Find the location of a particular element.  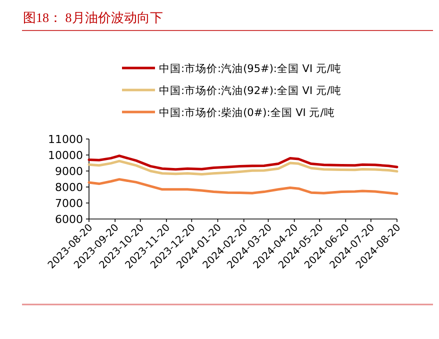

legend-label: 中国:市场价:汽油(92#):全国 VI 元/吨 is located at coordinates (250, 90).